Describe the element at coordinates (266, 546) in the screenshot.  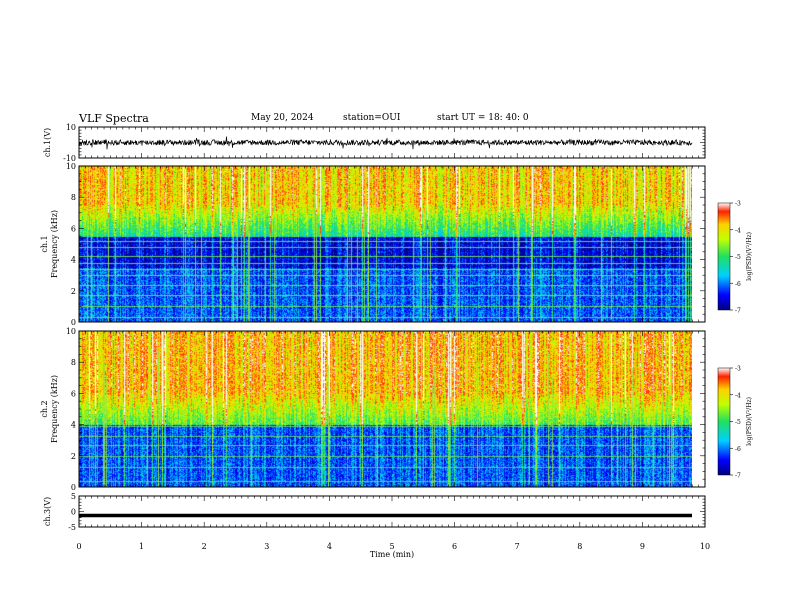
I see `x-tick-label: 3` at that location.